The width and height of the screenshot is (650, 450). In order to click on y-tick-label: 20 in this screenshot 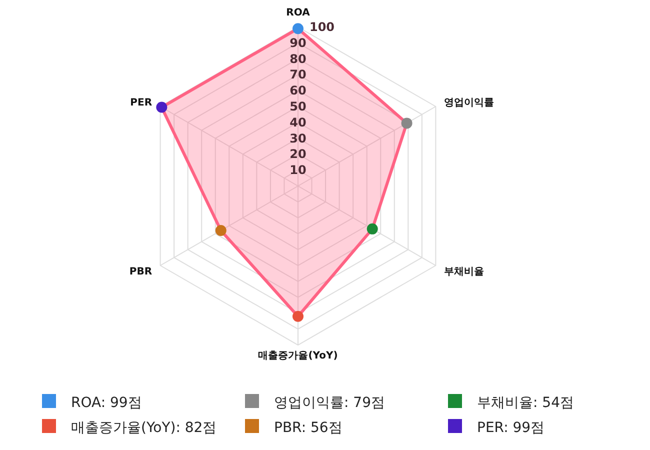, I will do `click(298, 154)`.